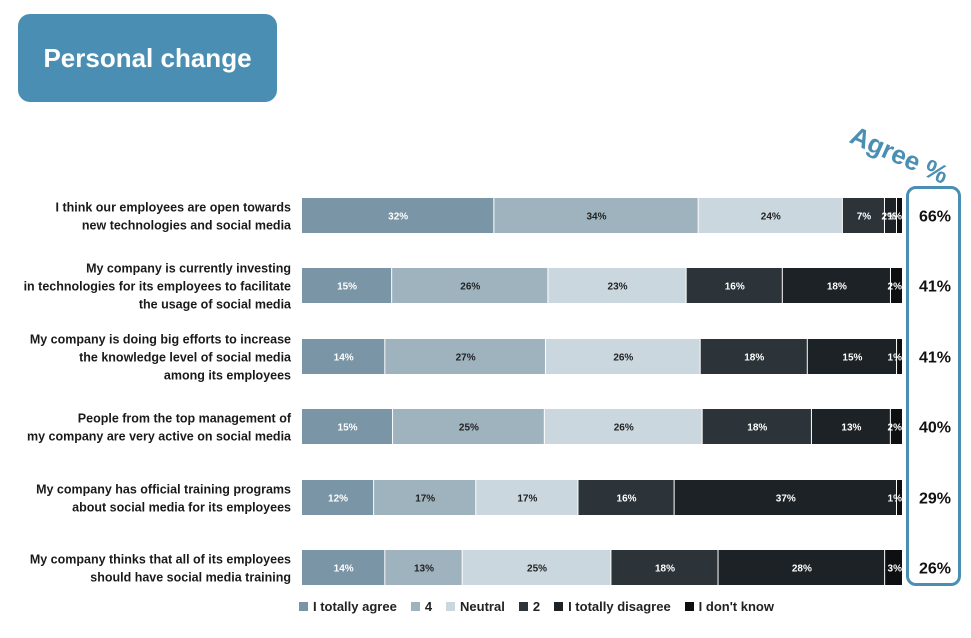  I want to click on data-label: 28%, so click(802, 569).